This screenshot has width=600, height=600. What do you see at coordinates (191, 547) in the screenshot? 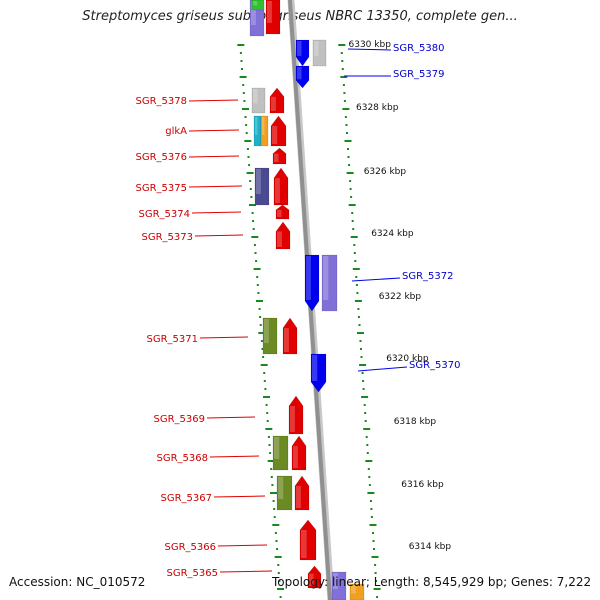
I see `gene-label-forward: SGR_5366` at bounding box center [191, 547].